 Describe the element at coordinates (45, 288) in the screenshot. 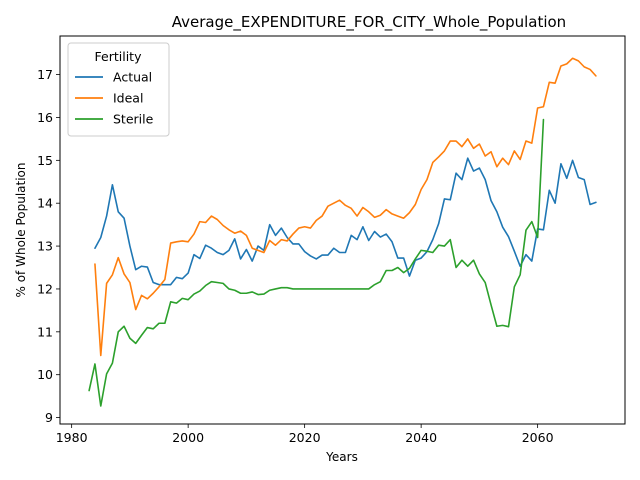

I see `y-tick-label: 12` at that location.